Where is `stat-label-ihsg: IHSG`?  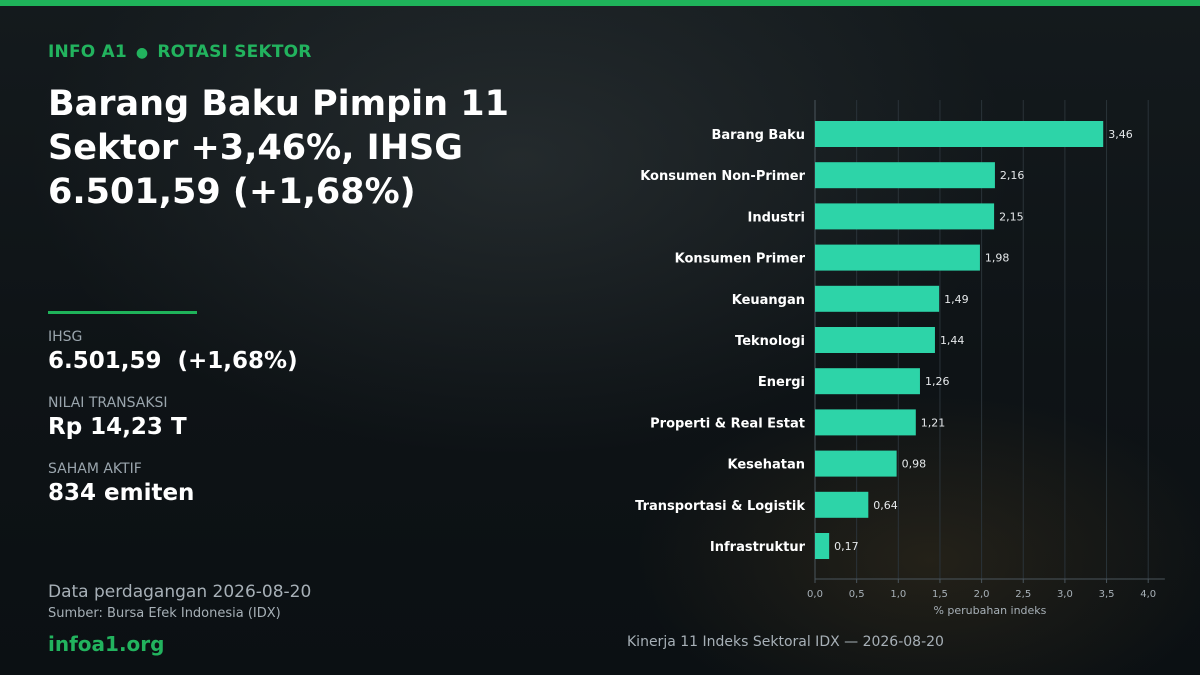
stat-label-ihsg: IHSG is located at coordinates (65, 337).